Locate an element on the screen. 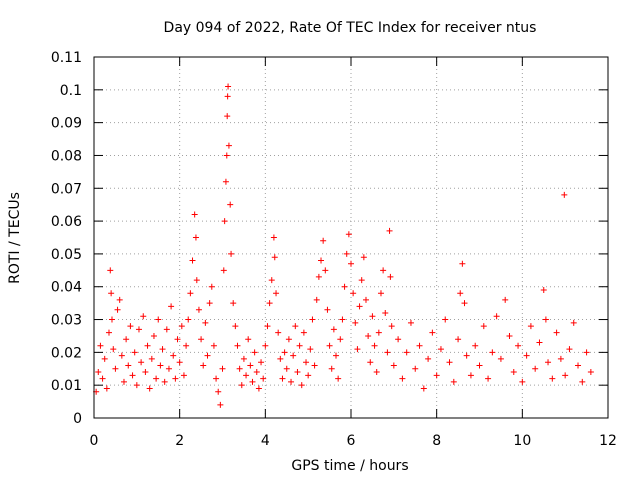 The image size is (640, 480). x-tick-label: 8 is located at coordinates (436, 441).